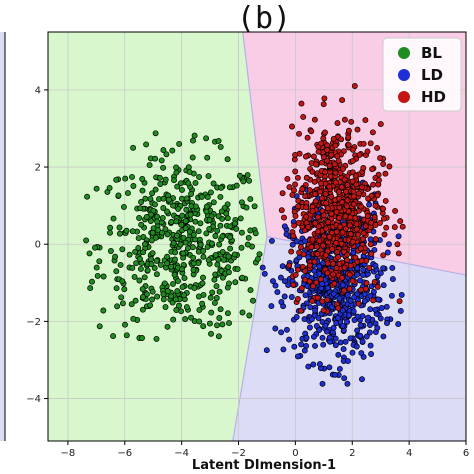  I want to click on left-neighbor-panel-edge, so click(3, 236).